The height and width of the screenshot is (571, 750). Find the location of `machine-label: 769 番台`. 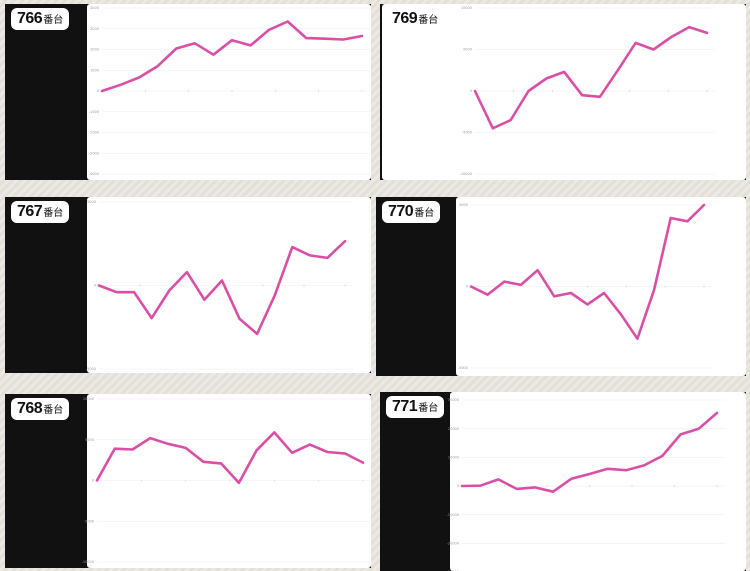

machine-label: 769 番台 is located at coordinates (415, 19).